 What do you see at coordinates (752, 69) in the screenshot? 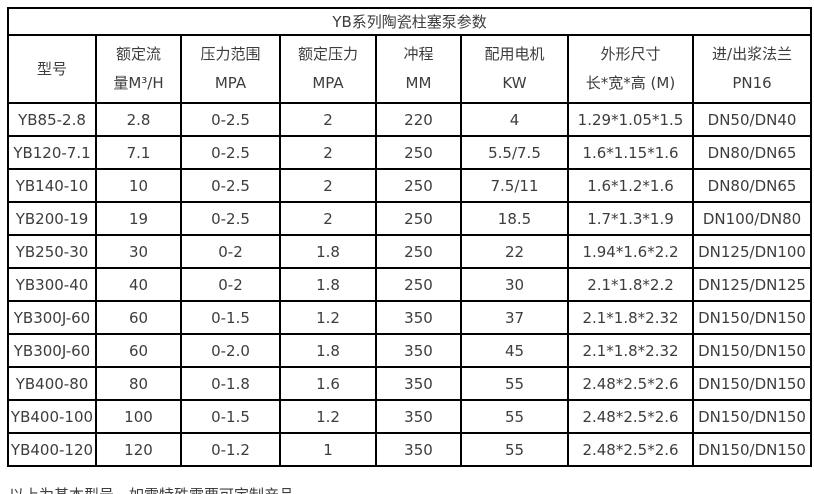
I see `header-flange: 进/出浆法兰 PN16` at bounding box center [752, 69].